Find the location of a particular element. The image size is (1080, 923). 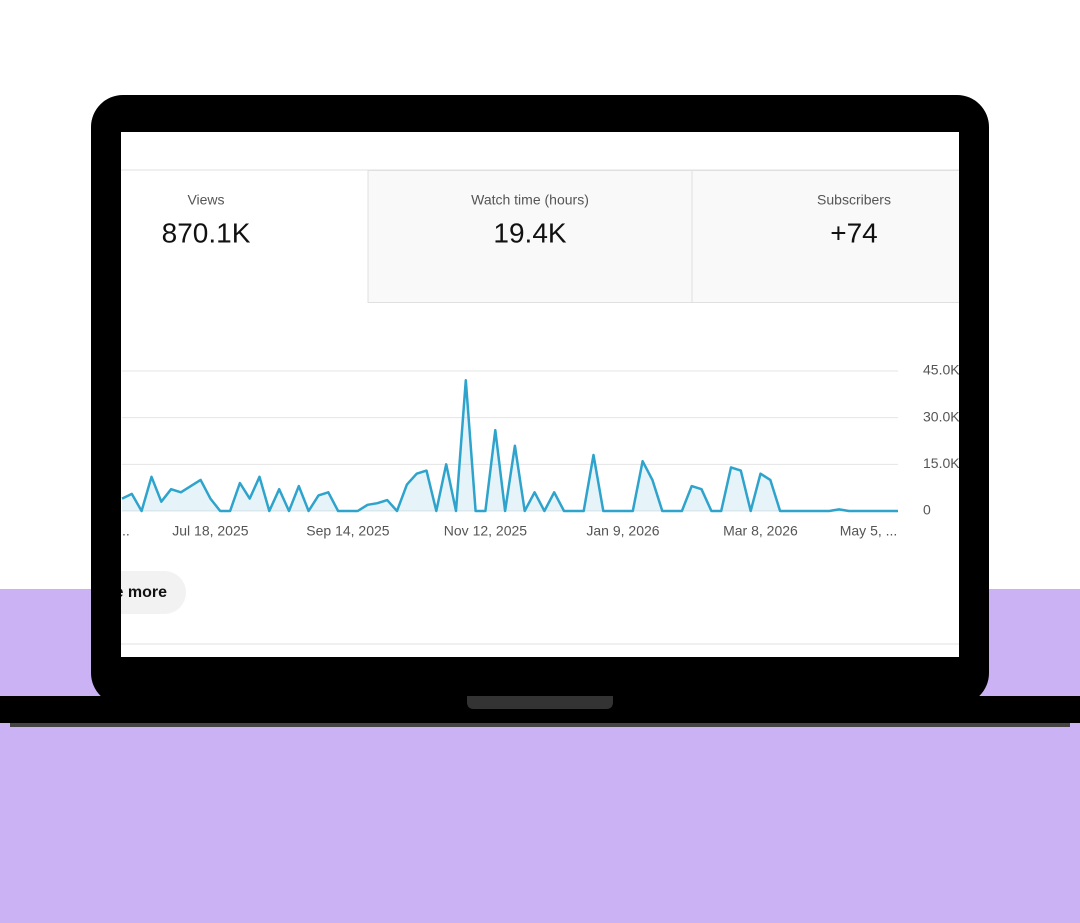

x-tick-label: Jul 18, 2025 is located at coordinates (210, 531).